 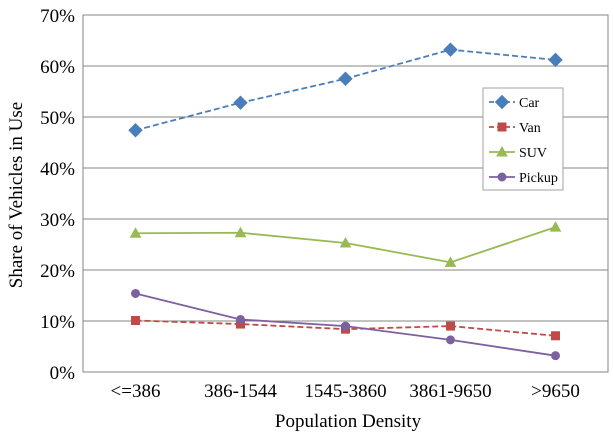 I want to click on legend-label-car: Car, so click(x=529, y=103).